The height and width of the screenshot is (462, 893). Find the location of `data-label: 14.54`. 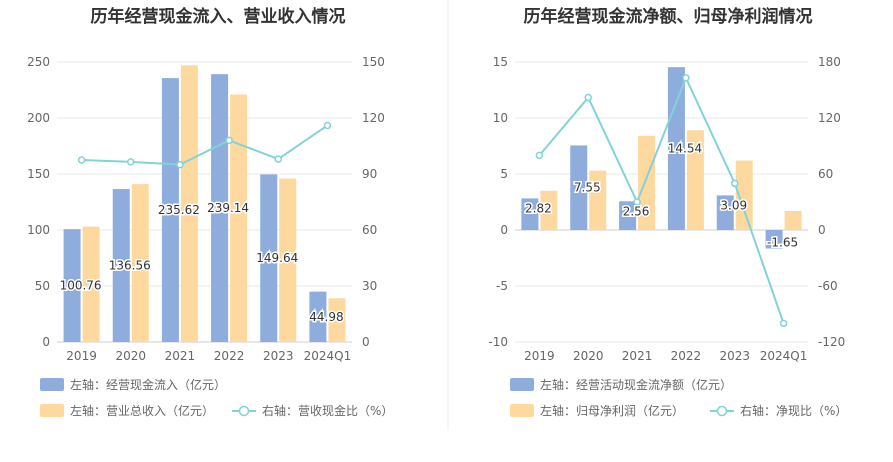

data-label: 14.54 is located at coordinates (685, 149).